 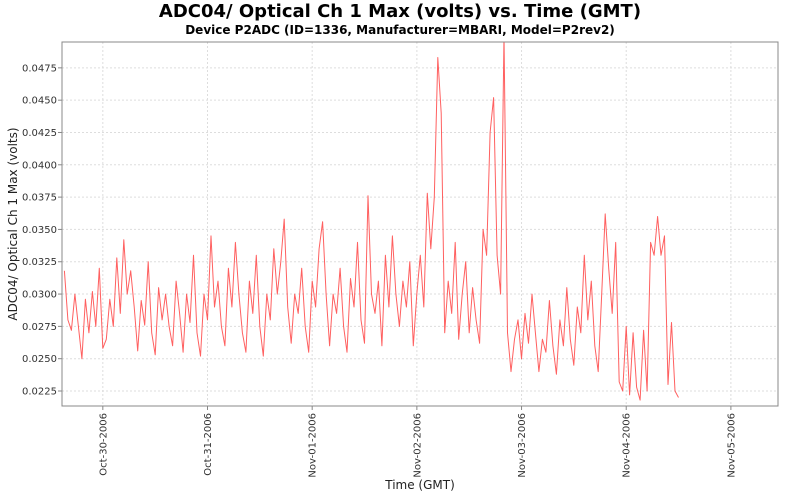 What do you see at coordinates (39, 101) in the screenshot?
I see `y-tick-label: 0.0450` at bounding box center [39, 101].